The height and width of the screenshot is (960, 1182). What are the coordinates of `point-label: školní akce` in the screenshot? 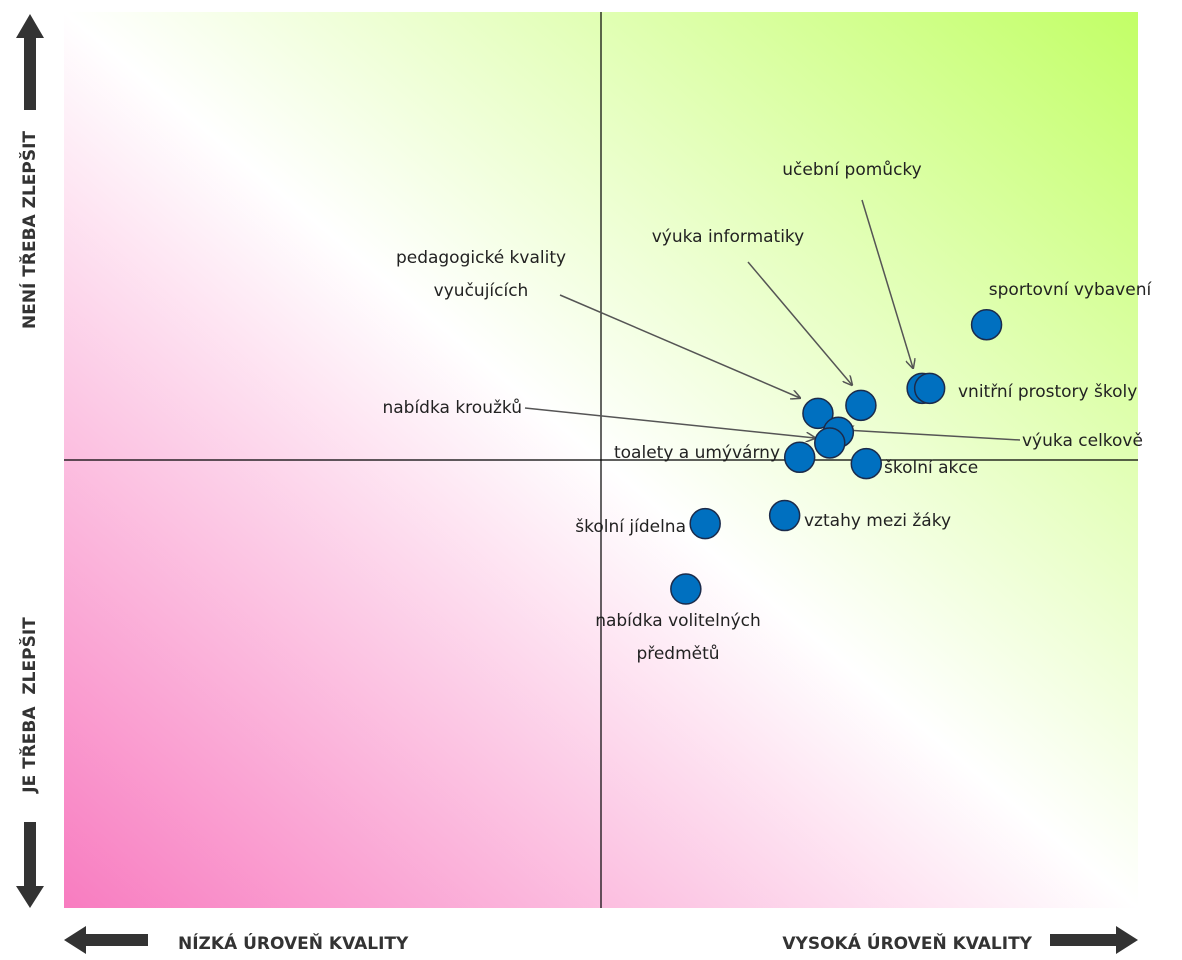 It's located at (931, 468).